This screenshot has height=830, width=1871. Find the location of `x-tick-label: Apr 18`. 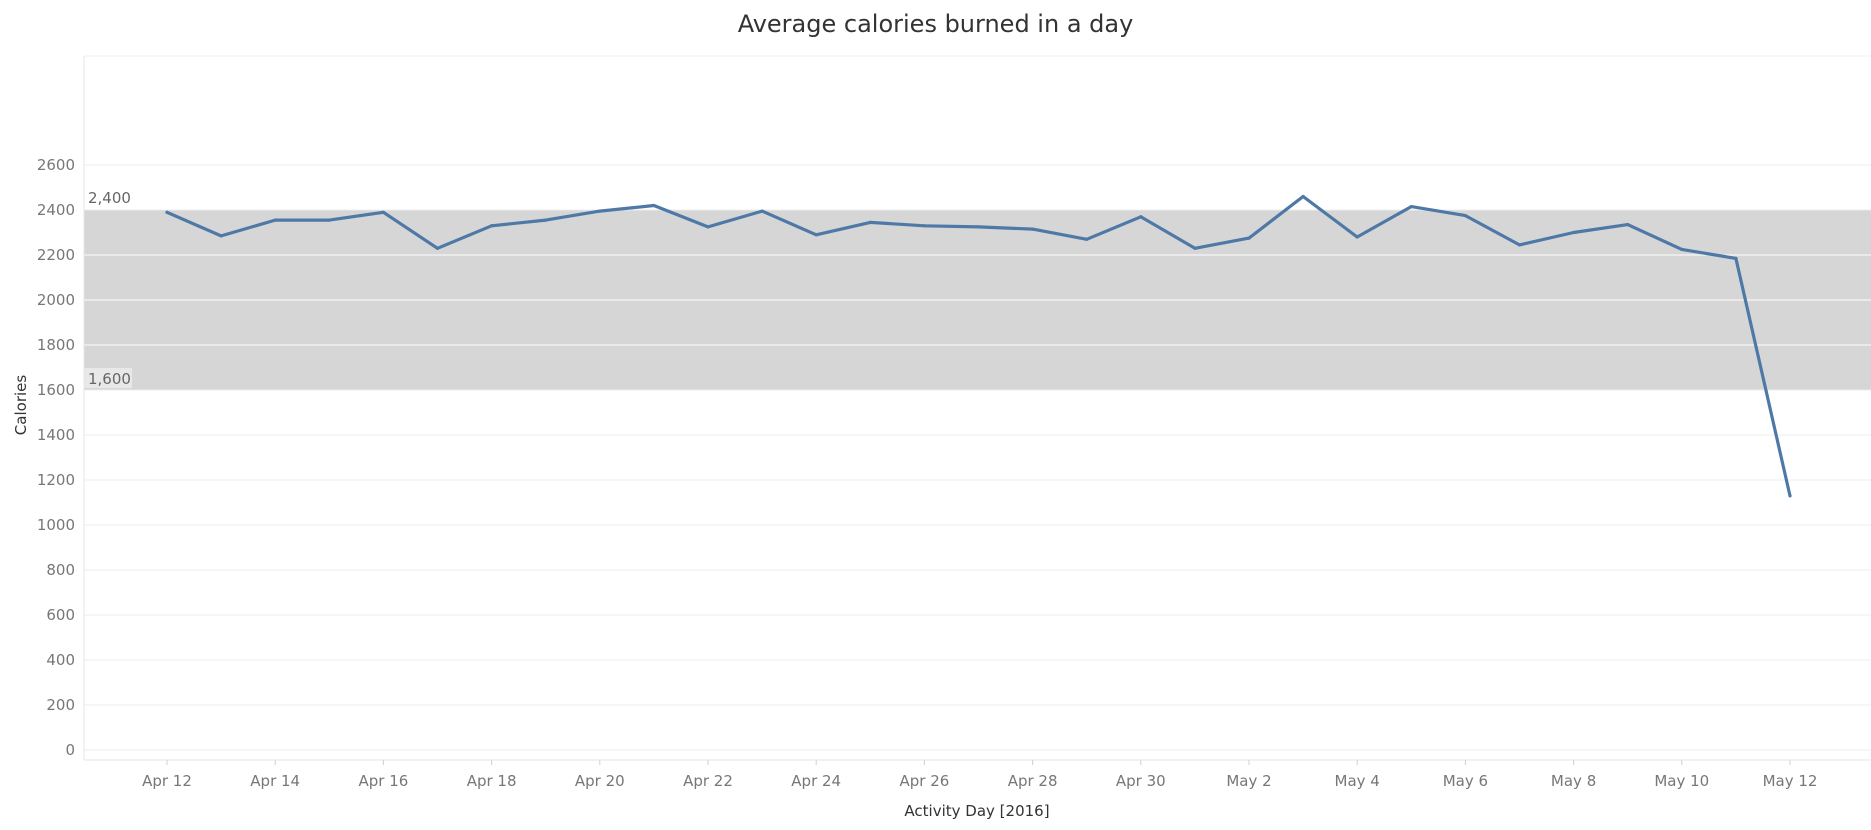

x-tick-label: Apr 18 is located at coordinates (492, 781).